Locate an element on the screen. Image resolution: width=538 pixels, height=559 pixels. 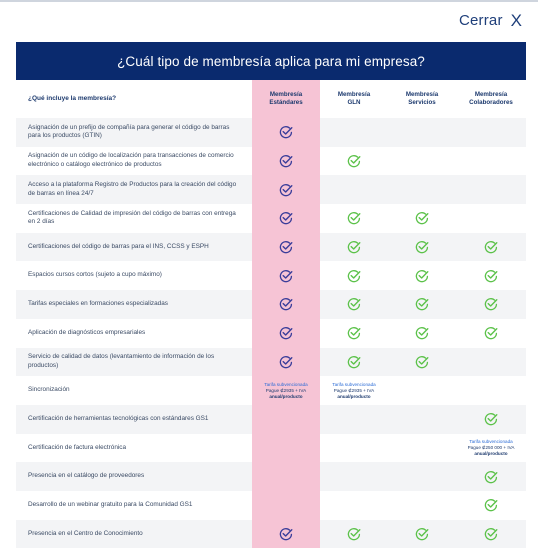
question-header: ¿Qué incluye la membresía? is located at coordinates (72, 98).